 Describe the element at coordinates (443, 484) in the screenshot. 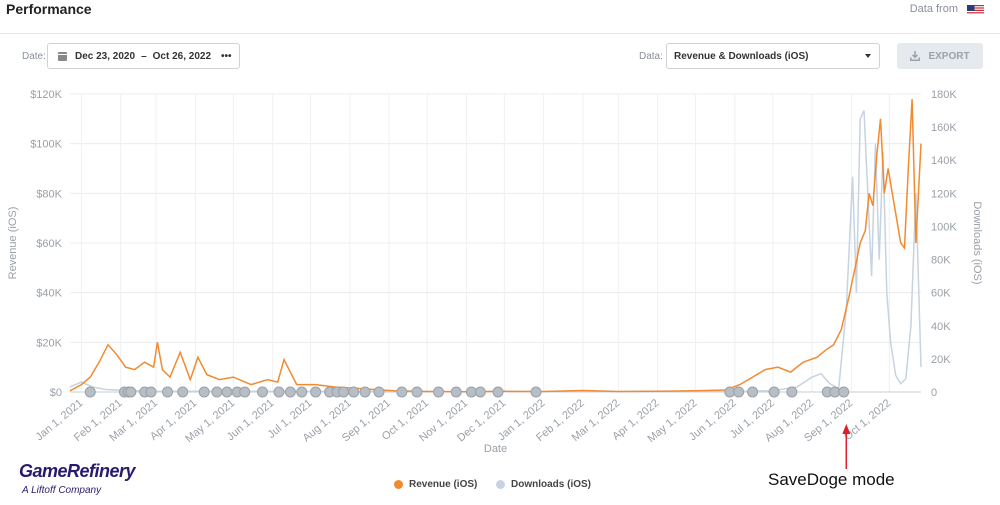

I see `legend-label-revenue: Revenue (iOS)` at that location.